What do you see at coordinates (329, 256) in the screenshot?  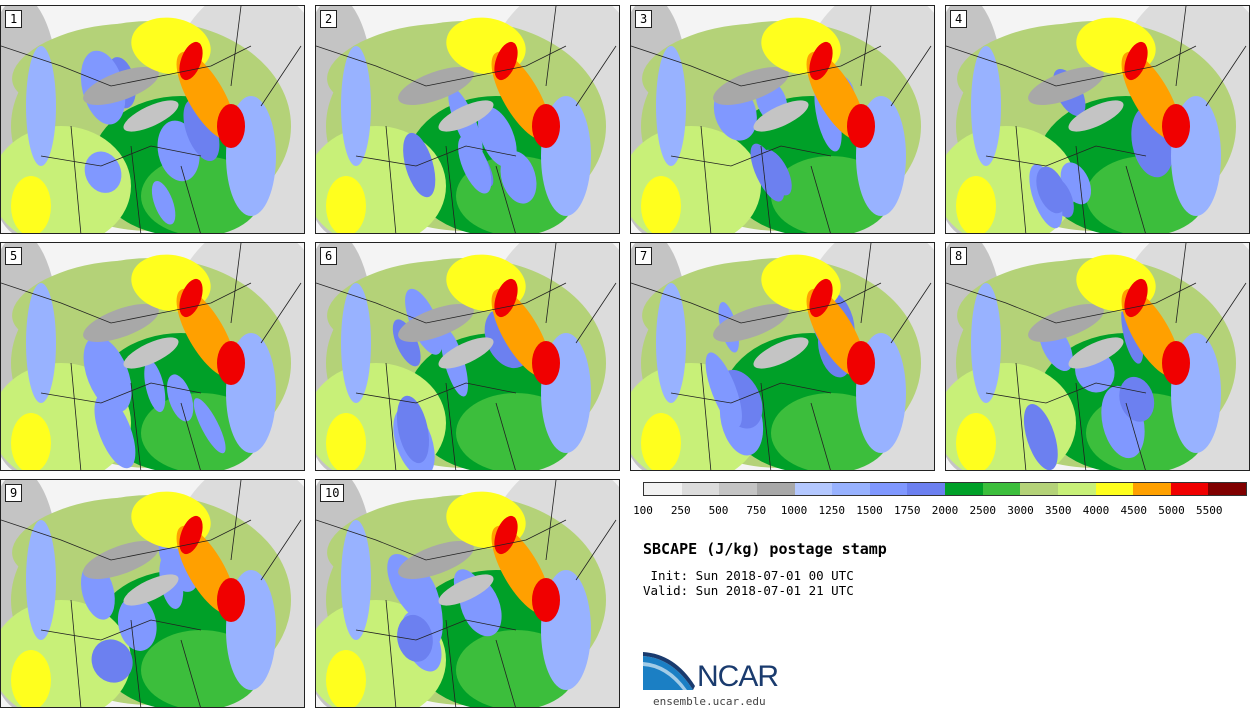 I see `member-number-label: 6` at bounding box center [329, 256].